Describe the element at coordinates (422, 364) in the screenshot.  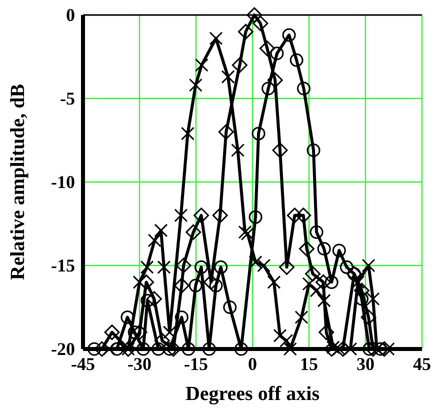
I see `x-tick-label: 45` at that location.